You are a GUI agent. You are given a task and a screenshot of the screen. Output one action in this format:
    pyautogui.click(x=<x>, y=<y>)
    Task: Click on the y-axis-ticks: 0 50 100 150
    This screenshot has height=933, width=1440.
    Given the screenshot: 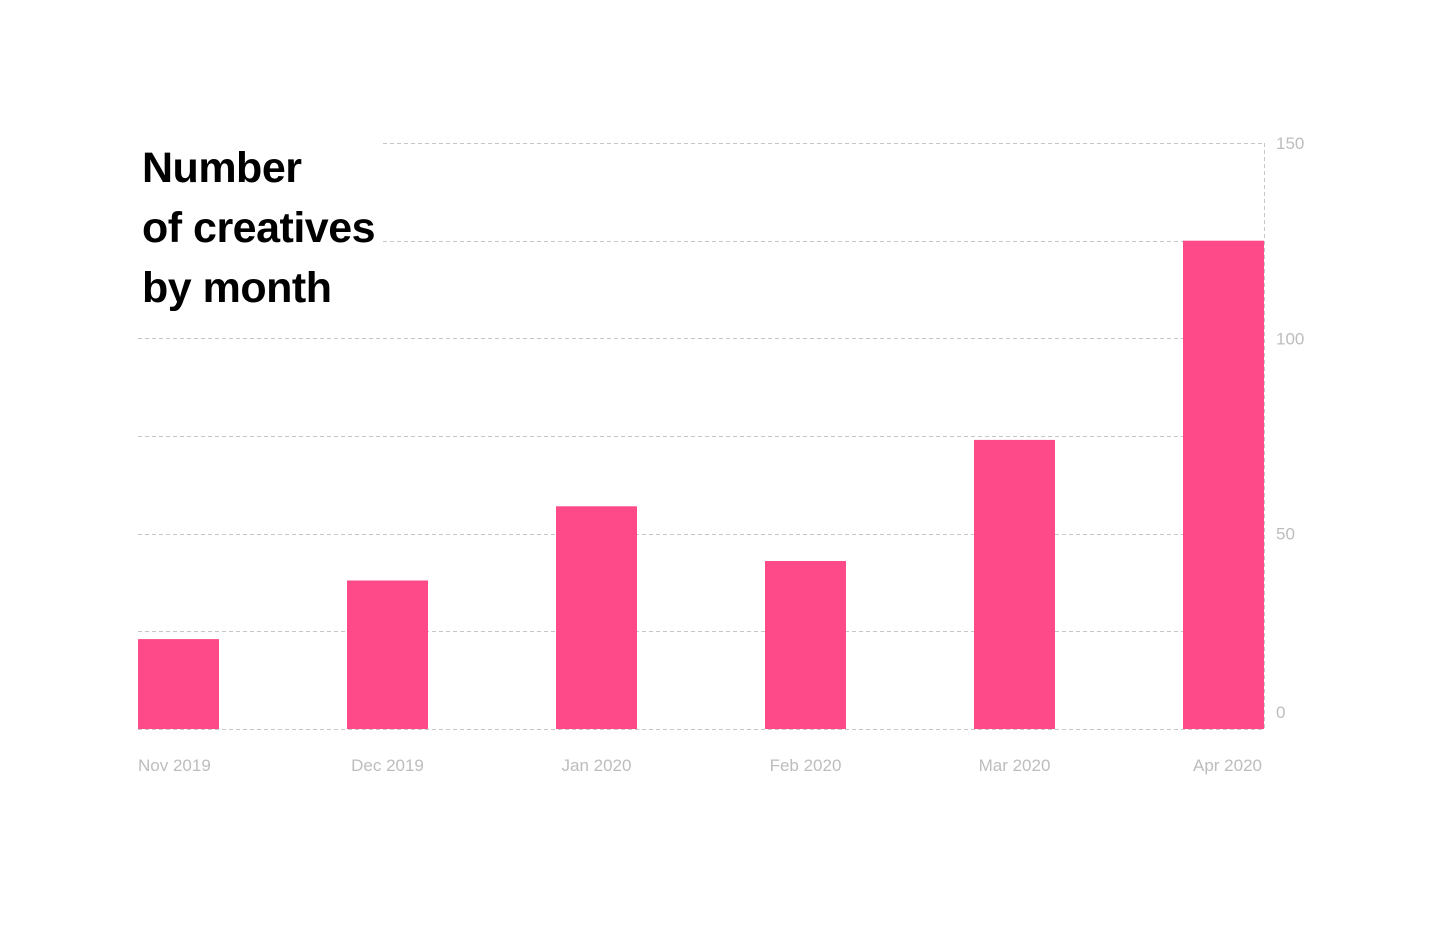 What is the action you would take?
    pyautogui.click(x=1290, y=428)
    